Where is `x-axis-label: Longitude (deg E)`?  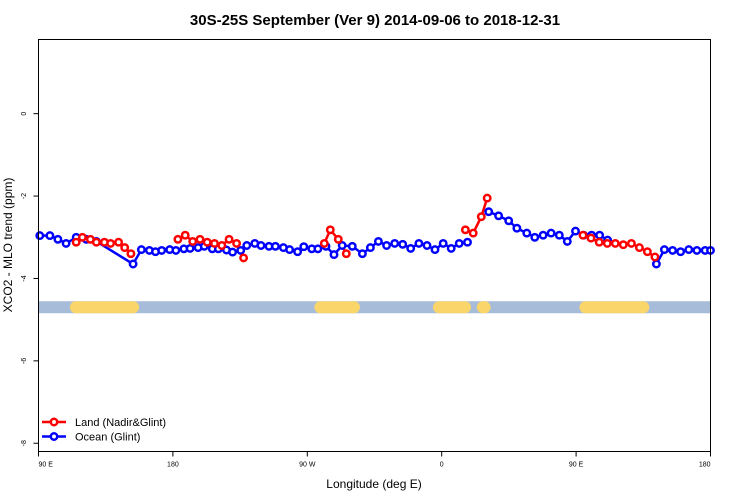 x-axis-label: Longitude (deg E) is located at coordinates (373, 484).